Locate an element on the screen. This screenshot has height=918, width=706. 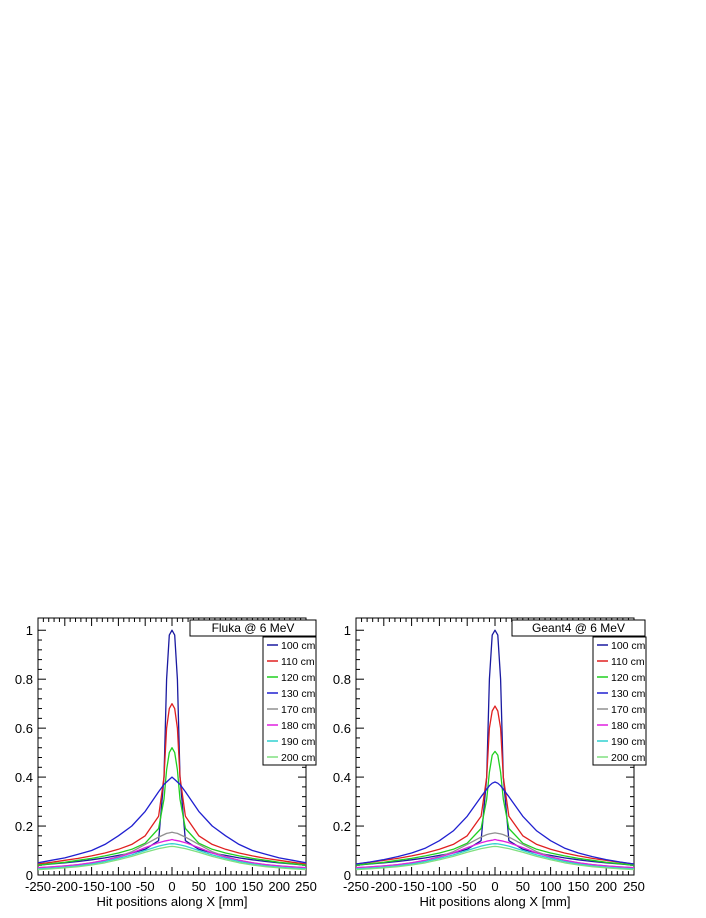
chart-title: Geant4 @ 6 MeV is located at coordinates (578, 628).